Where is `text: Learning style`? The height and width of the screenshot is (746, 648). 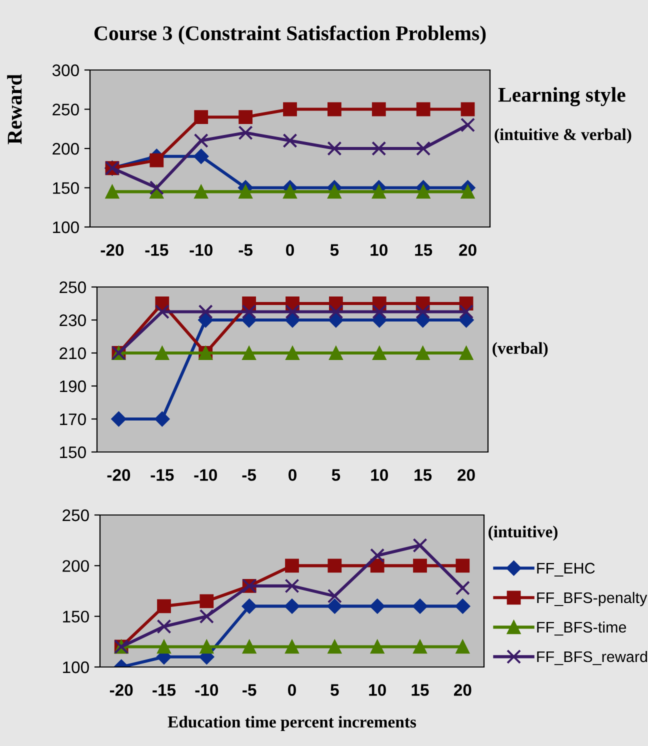 text: Learning style is located at coordinates (562, 96).